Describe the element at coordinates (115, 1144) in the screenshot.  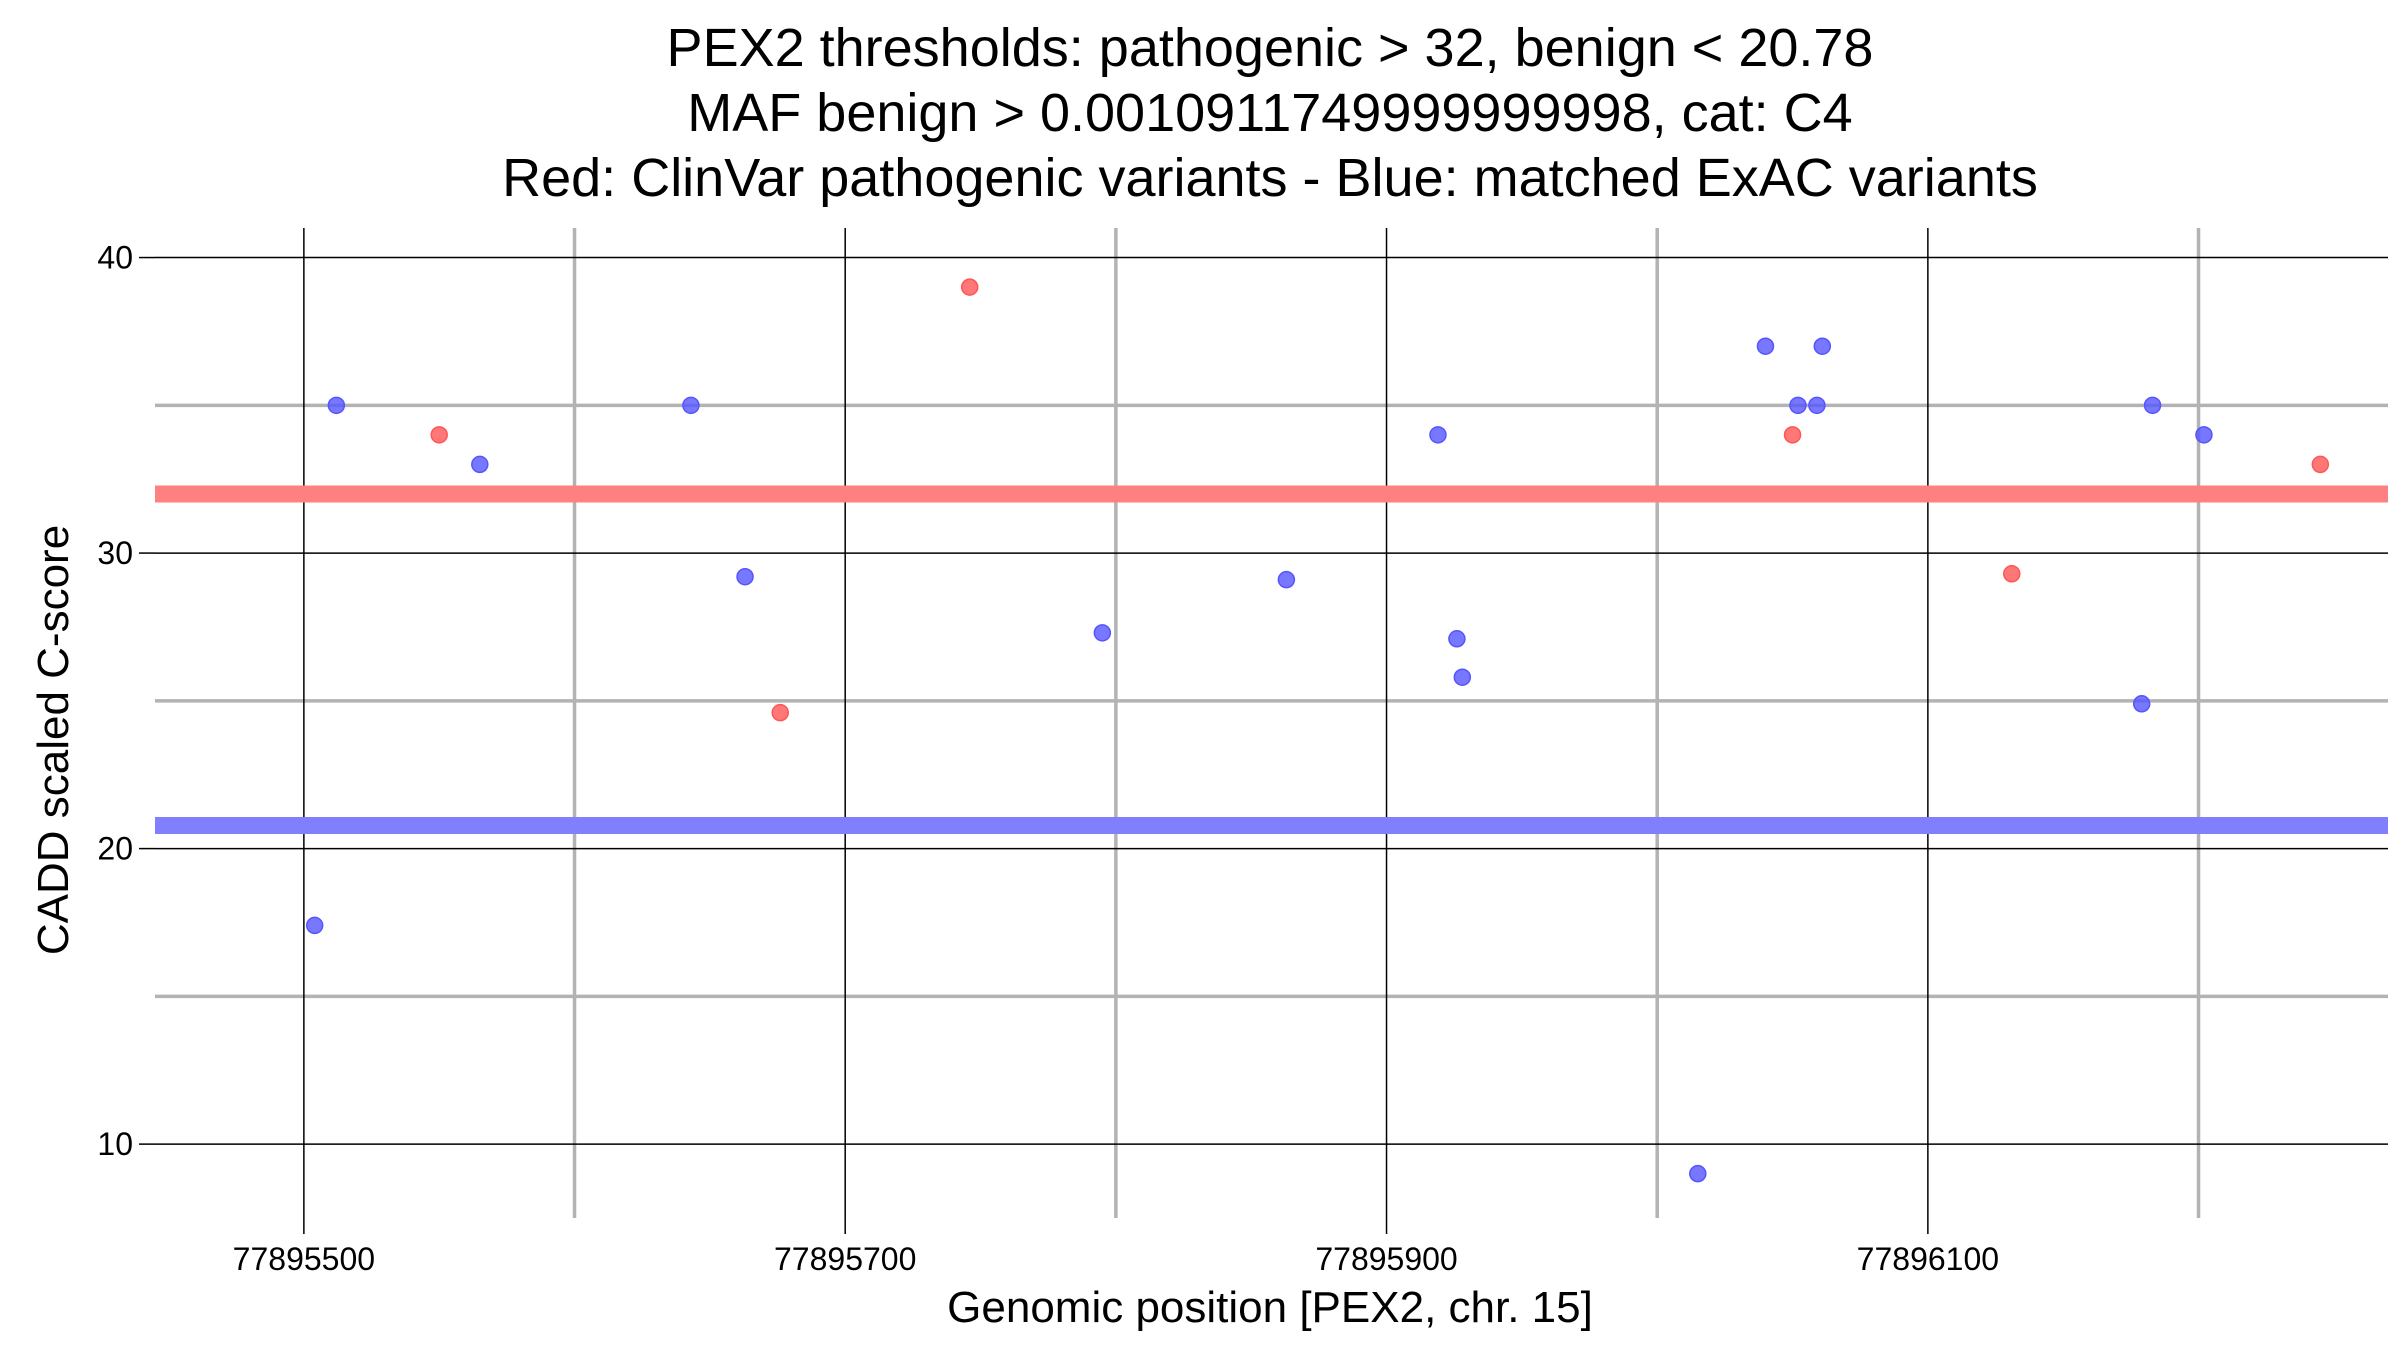
I see `y-tick-label: 10` at that location.